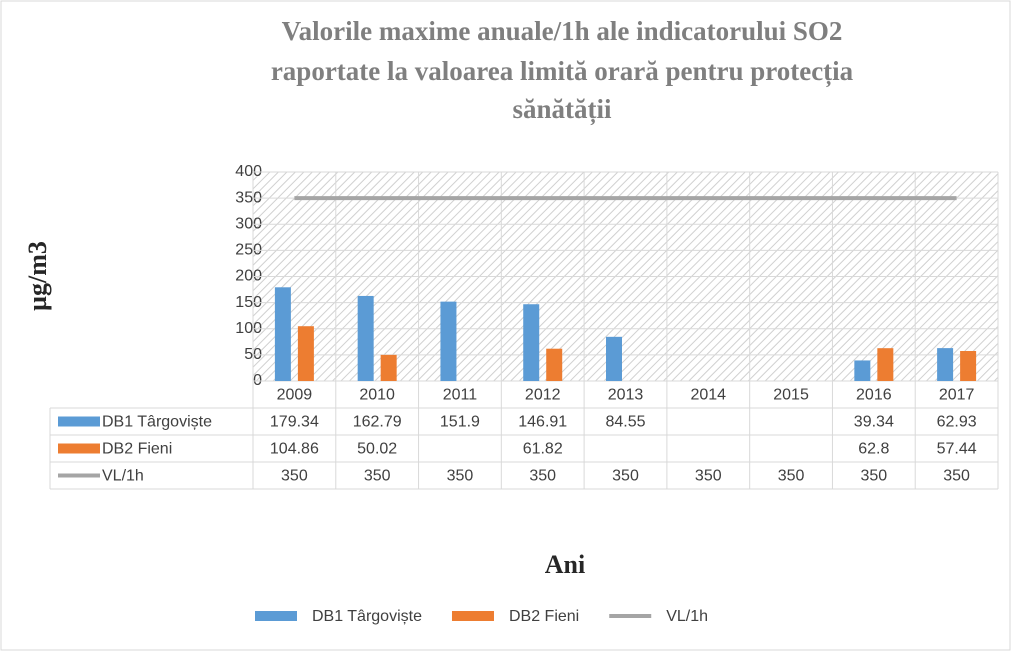 This screenshot has height=652, width=1012. Describe the element at coordinates (367, 616) in the screenshot. I see `legend-label: DB1 Târgoviște` at that location.